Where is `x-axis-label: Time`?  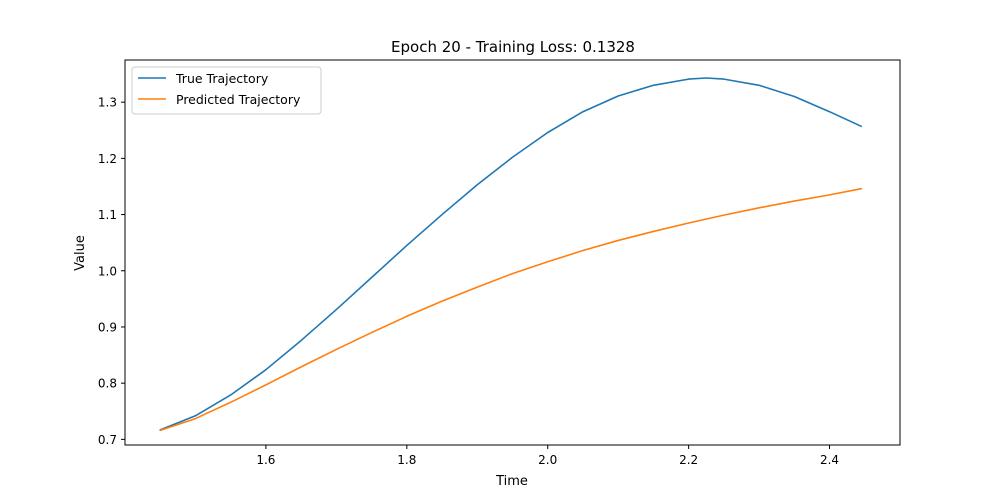 x-axis-label: Time is located at coordinates (511, 481).